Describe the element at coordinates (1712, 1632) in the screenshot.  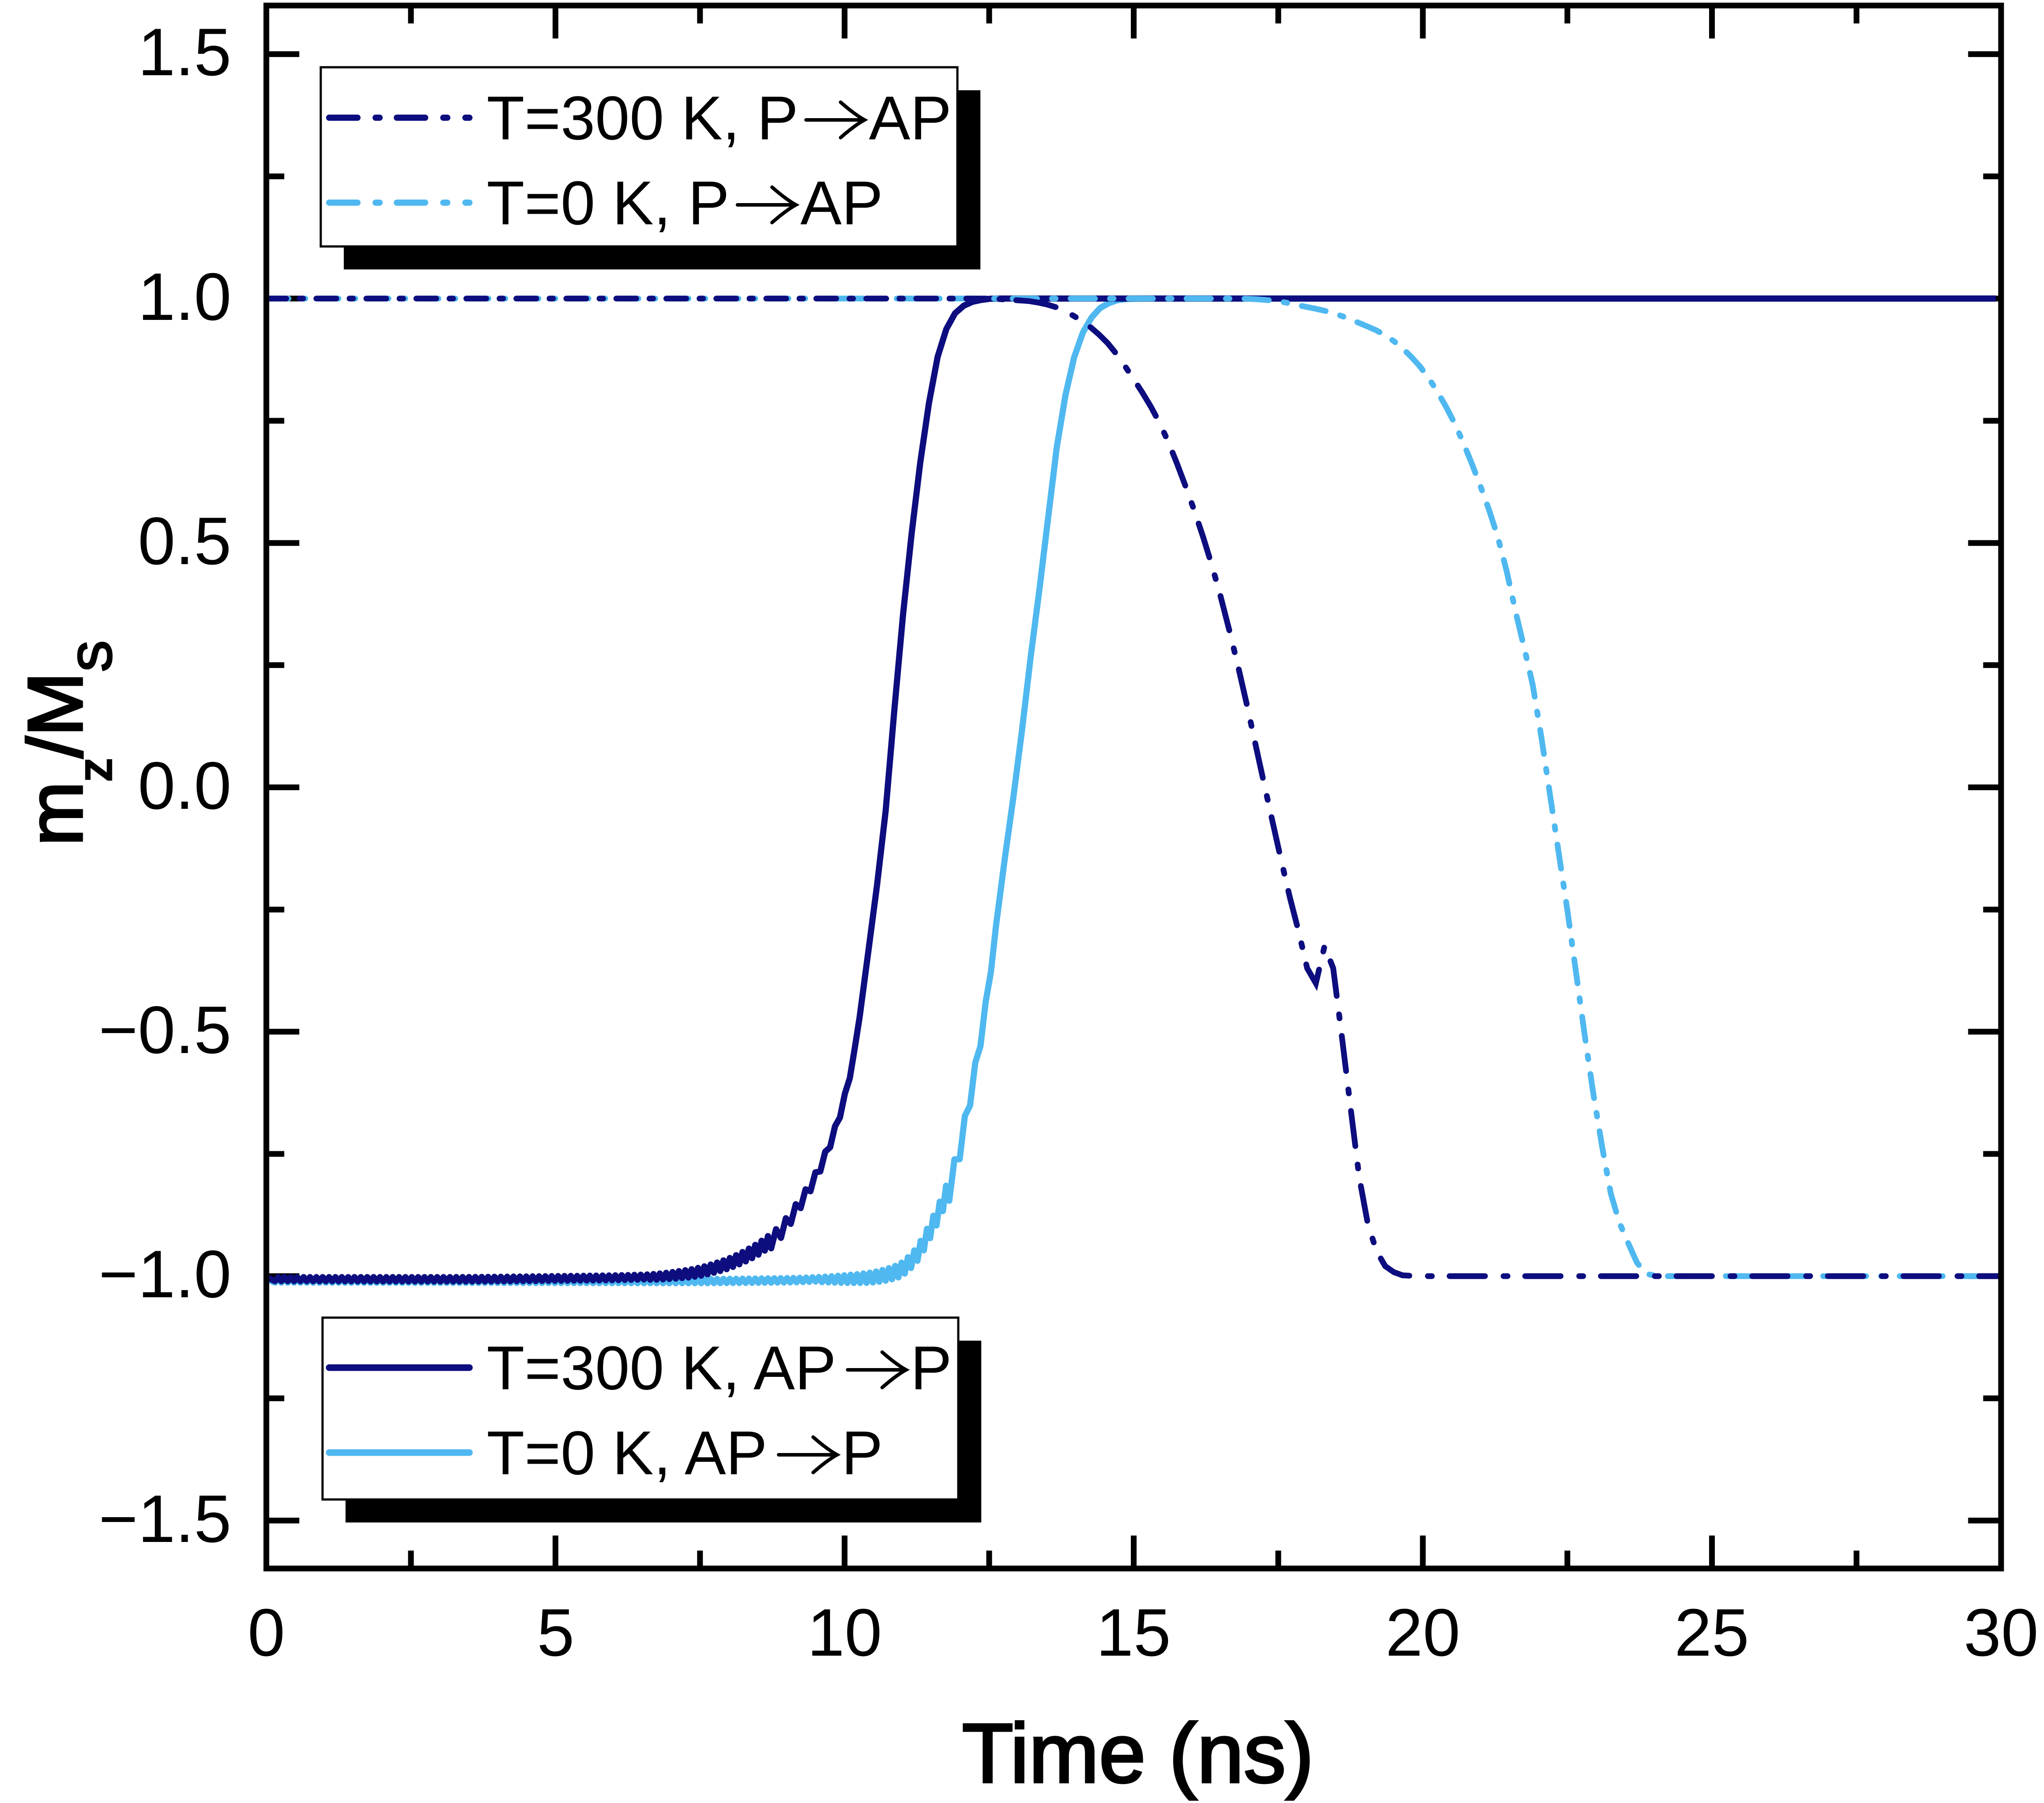
I see `svg-text: 25` at that location.